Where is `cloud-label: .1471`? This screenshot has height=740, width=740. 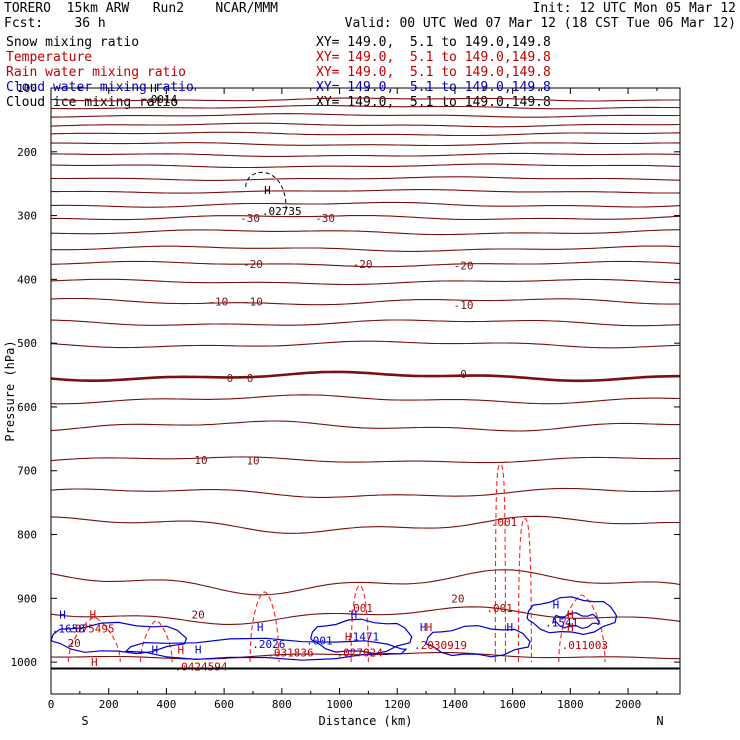 cloud-label: .1471 is located at coordinates (362, 637).